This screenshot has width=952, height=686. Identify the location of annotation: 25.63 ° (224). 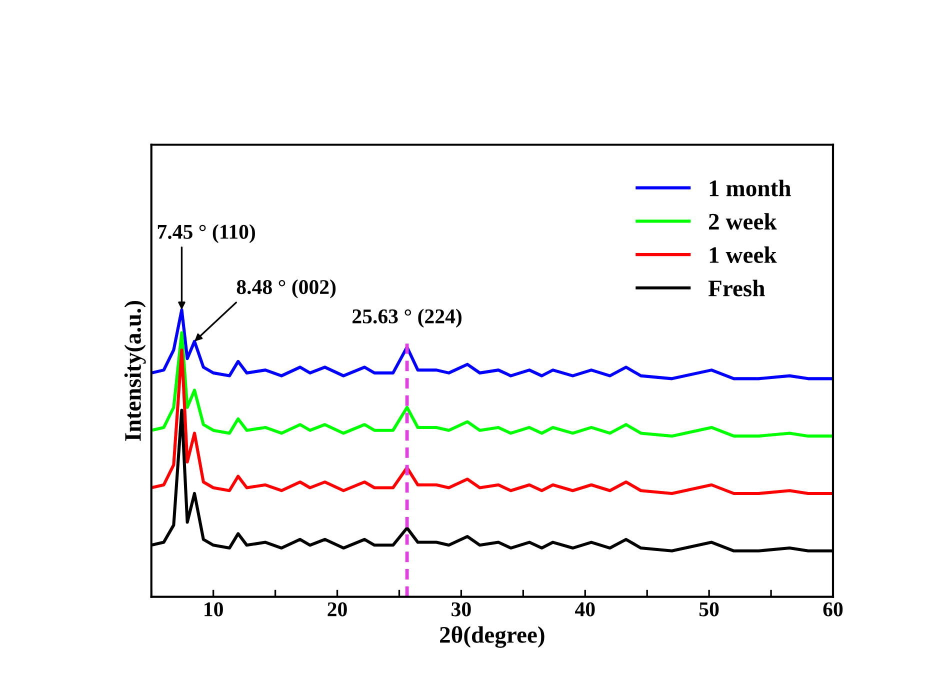
(407, 318).